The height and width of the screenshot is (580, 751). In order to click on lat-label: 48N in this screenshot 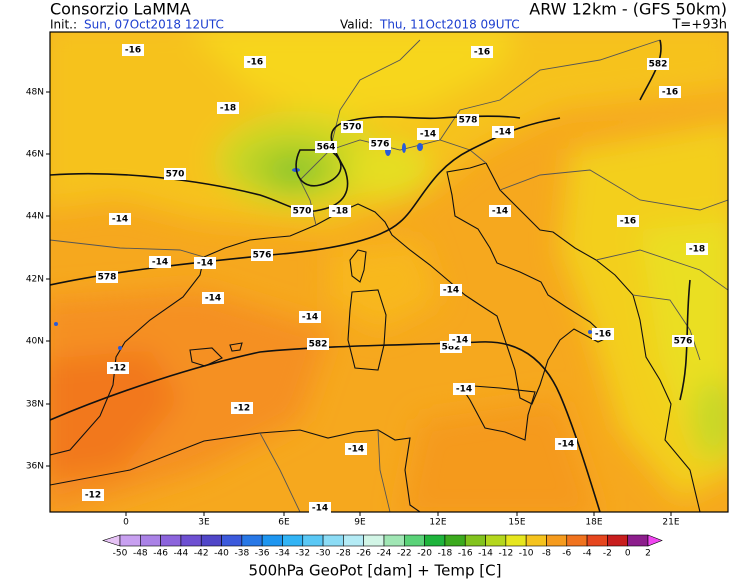, I will do `click(35, 93)`.